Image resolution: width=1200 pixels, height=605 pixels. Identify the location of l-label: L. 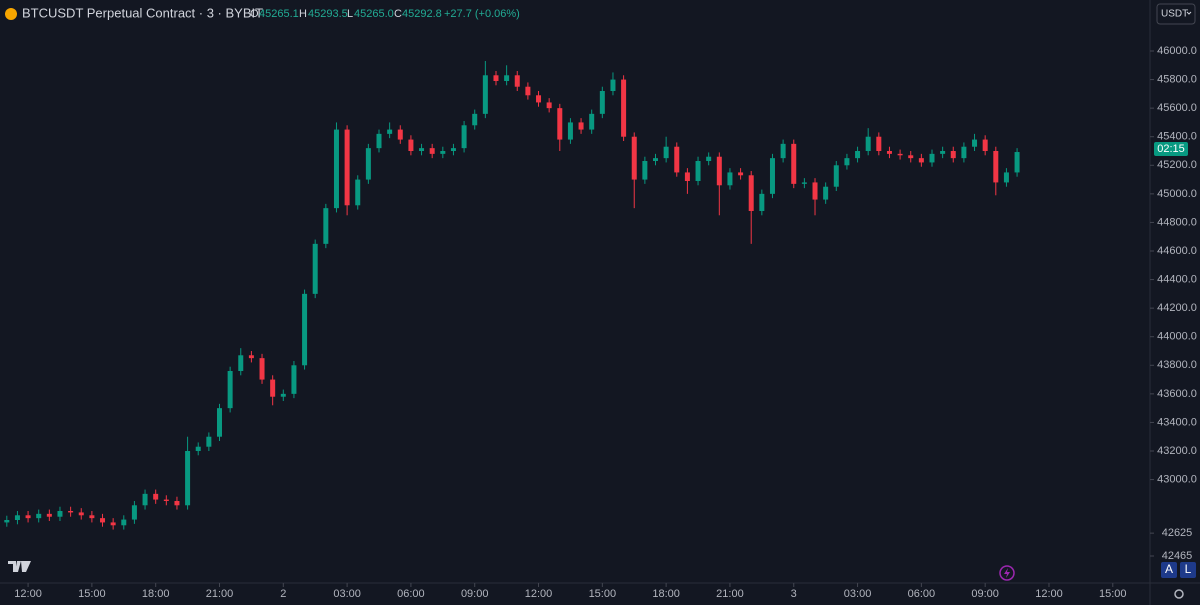
(350, 14).